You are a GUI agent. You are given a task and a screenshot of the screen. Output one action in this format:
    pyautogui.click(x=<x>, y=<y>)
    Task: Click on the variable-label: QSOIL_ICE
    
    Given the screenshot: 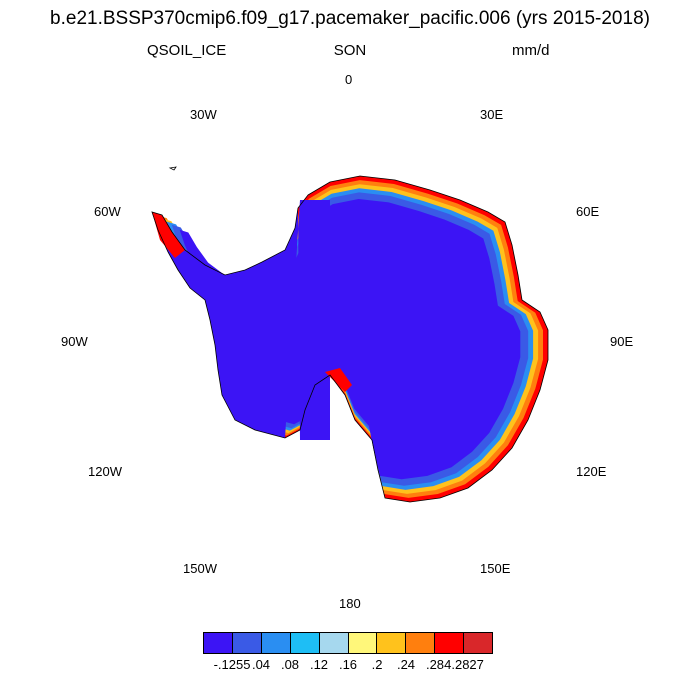 What is the action you would take?
    pyautogui.click(x=187, y=50)
    